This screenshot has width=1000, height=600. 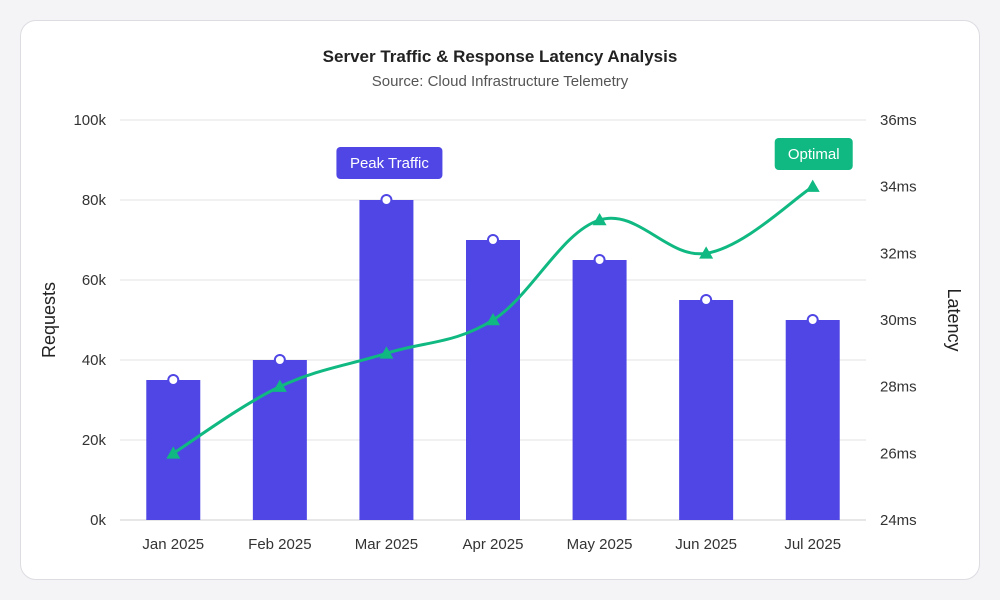 I want to click on annotation-label: Optimal, so click(x=814, y=154).